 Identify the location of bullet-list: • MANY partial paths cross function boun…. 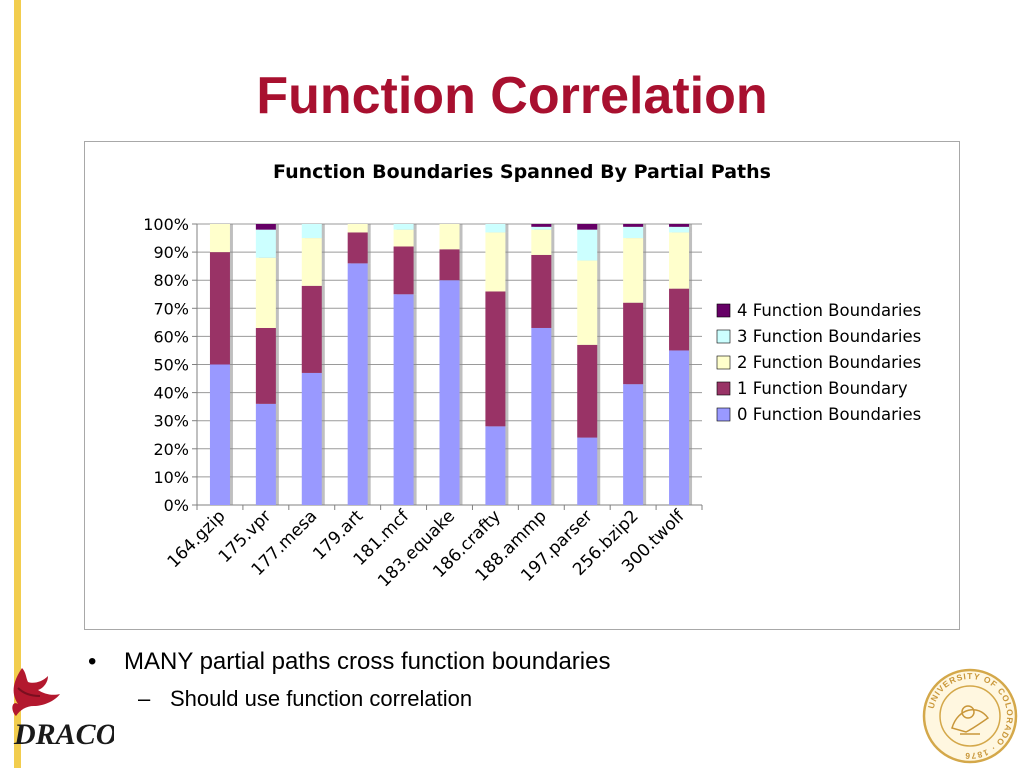
(488, 680).